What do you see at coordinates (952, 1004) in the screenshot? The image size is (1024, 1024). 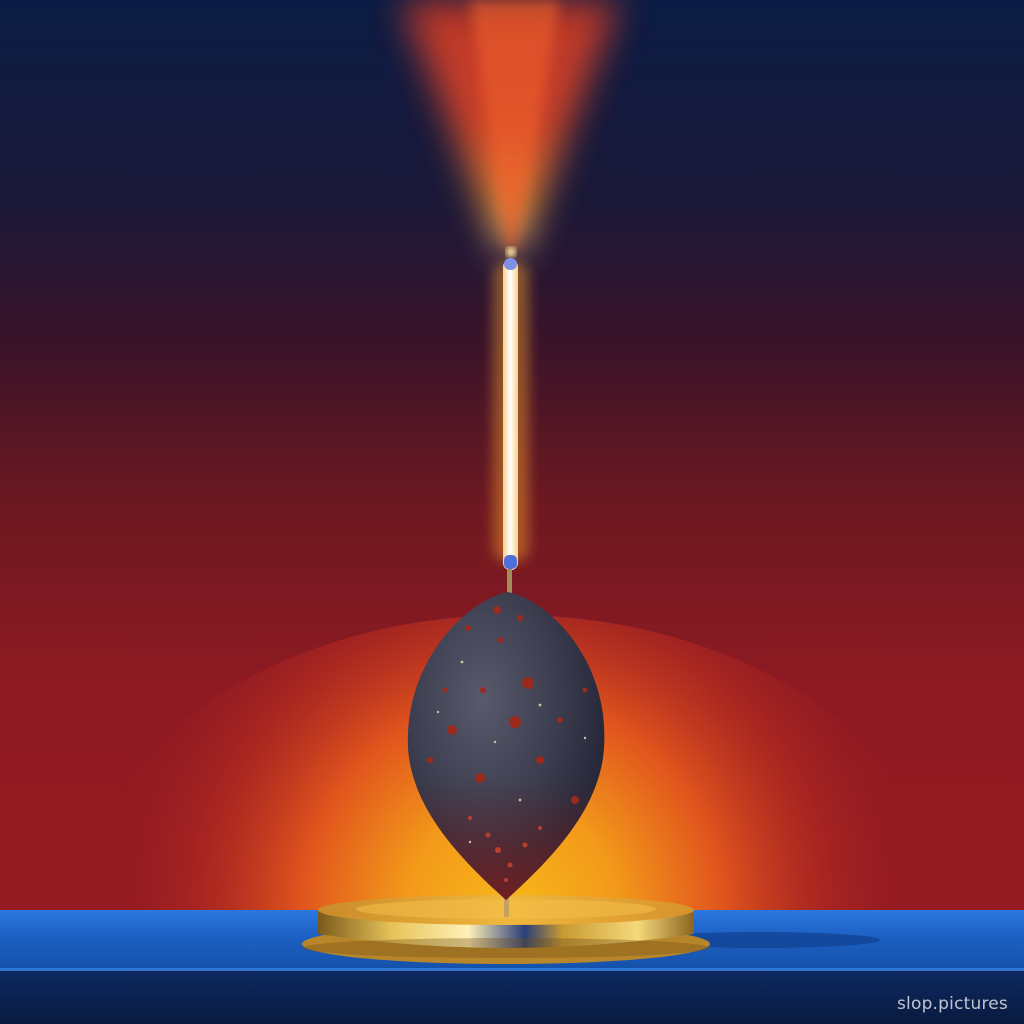 I see `watermark-text: slop.pictures` at bounding box center [952, 1004].